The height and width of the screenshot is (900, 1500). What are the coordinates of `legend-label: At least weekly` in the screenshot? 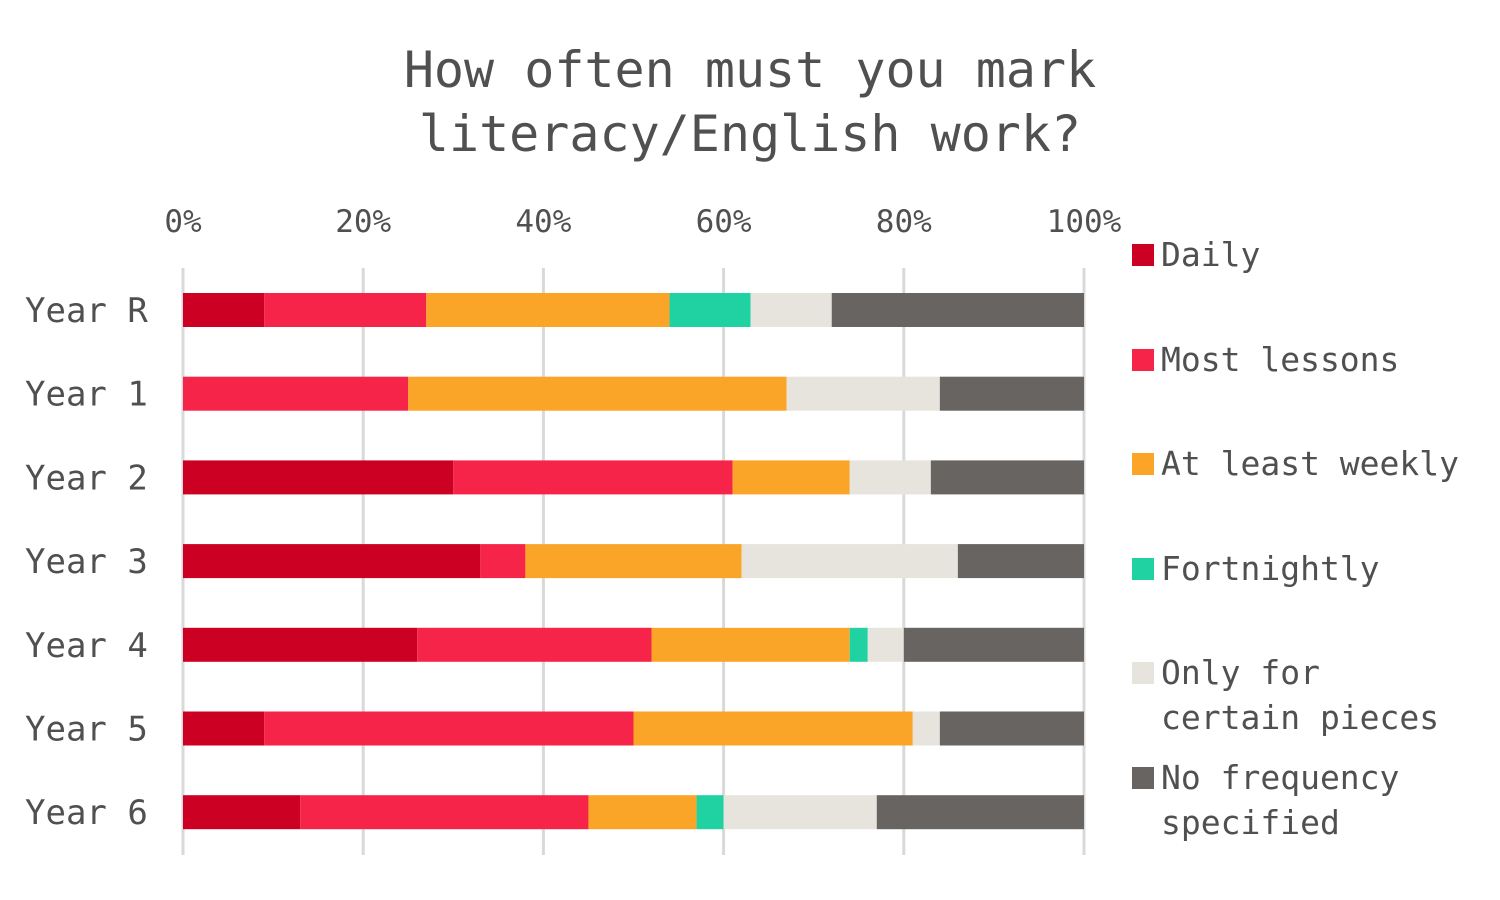 It's located at (1310, 463).